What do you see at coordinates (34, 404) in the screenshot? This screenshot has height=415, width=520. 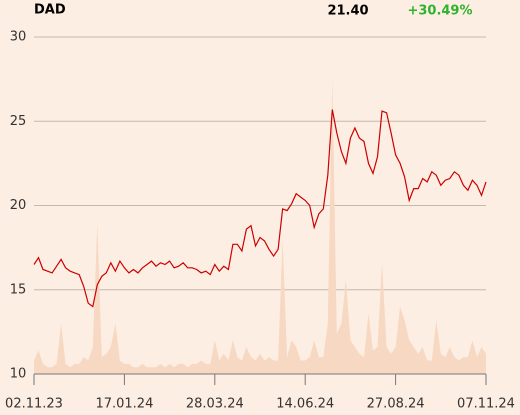 I see `x-tick-label: 02.11.23` at bounding box center [34, 404].